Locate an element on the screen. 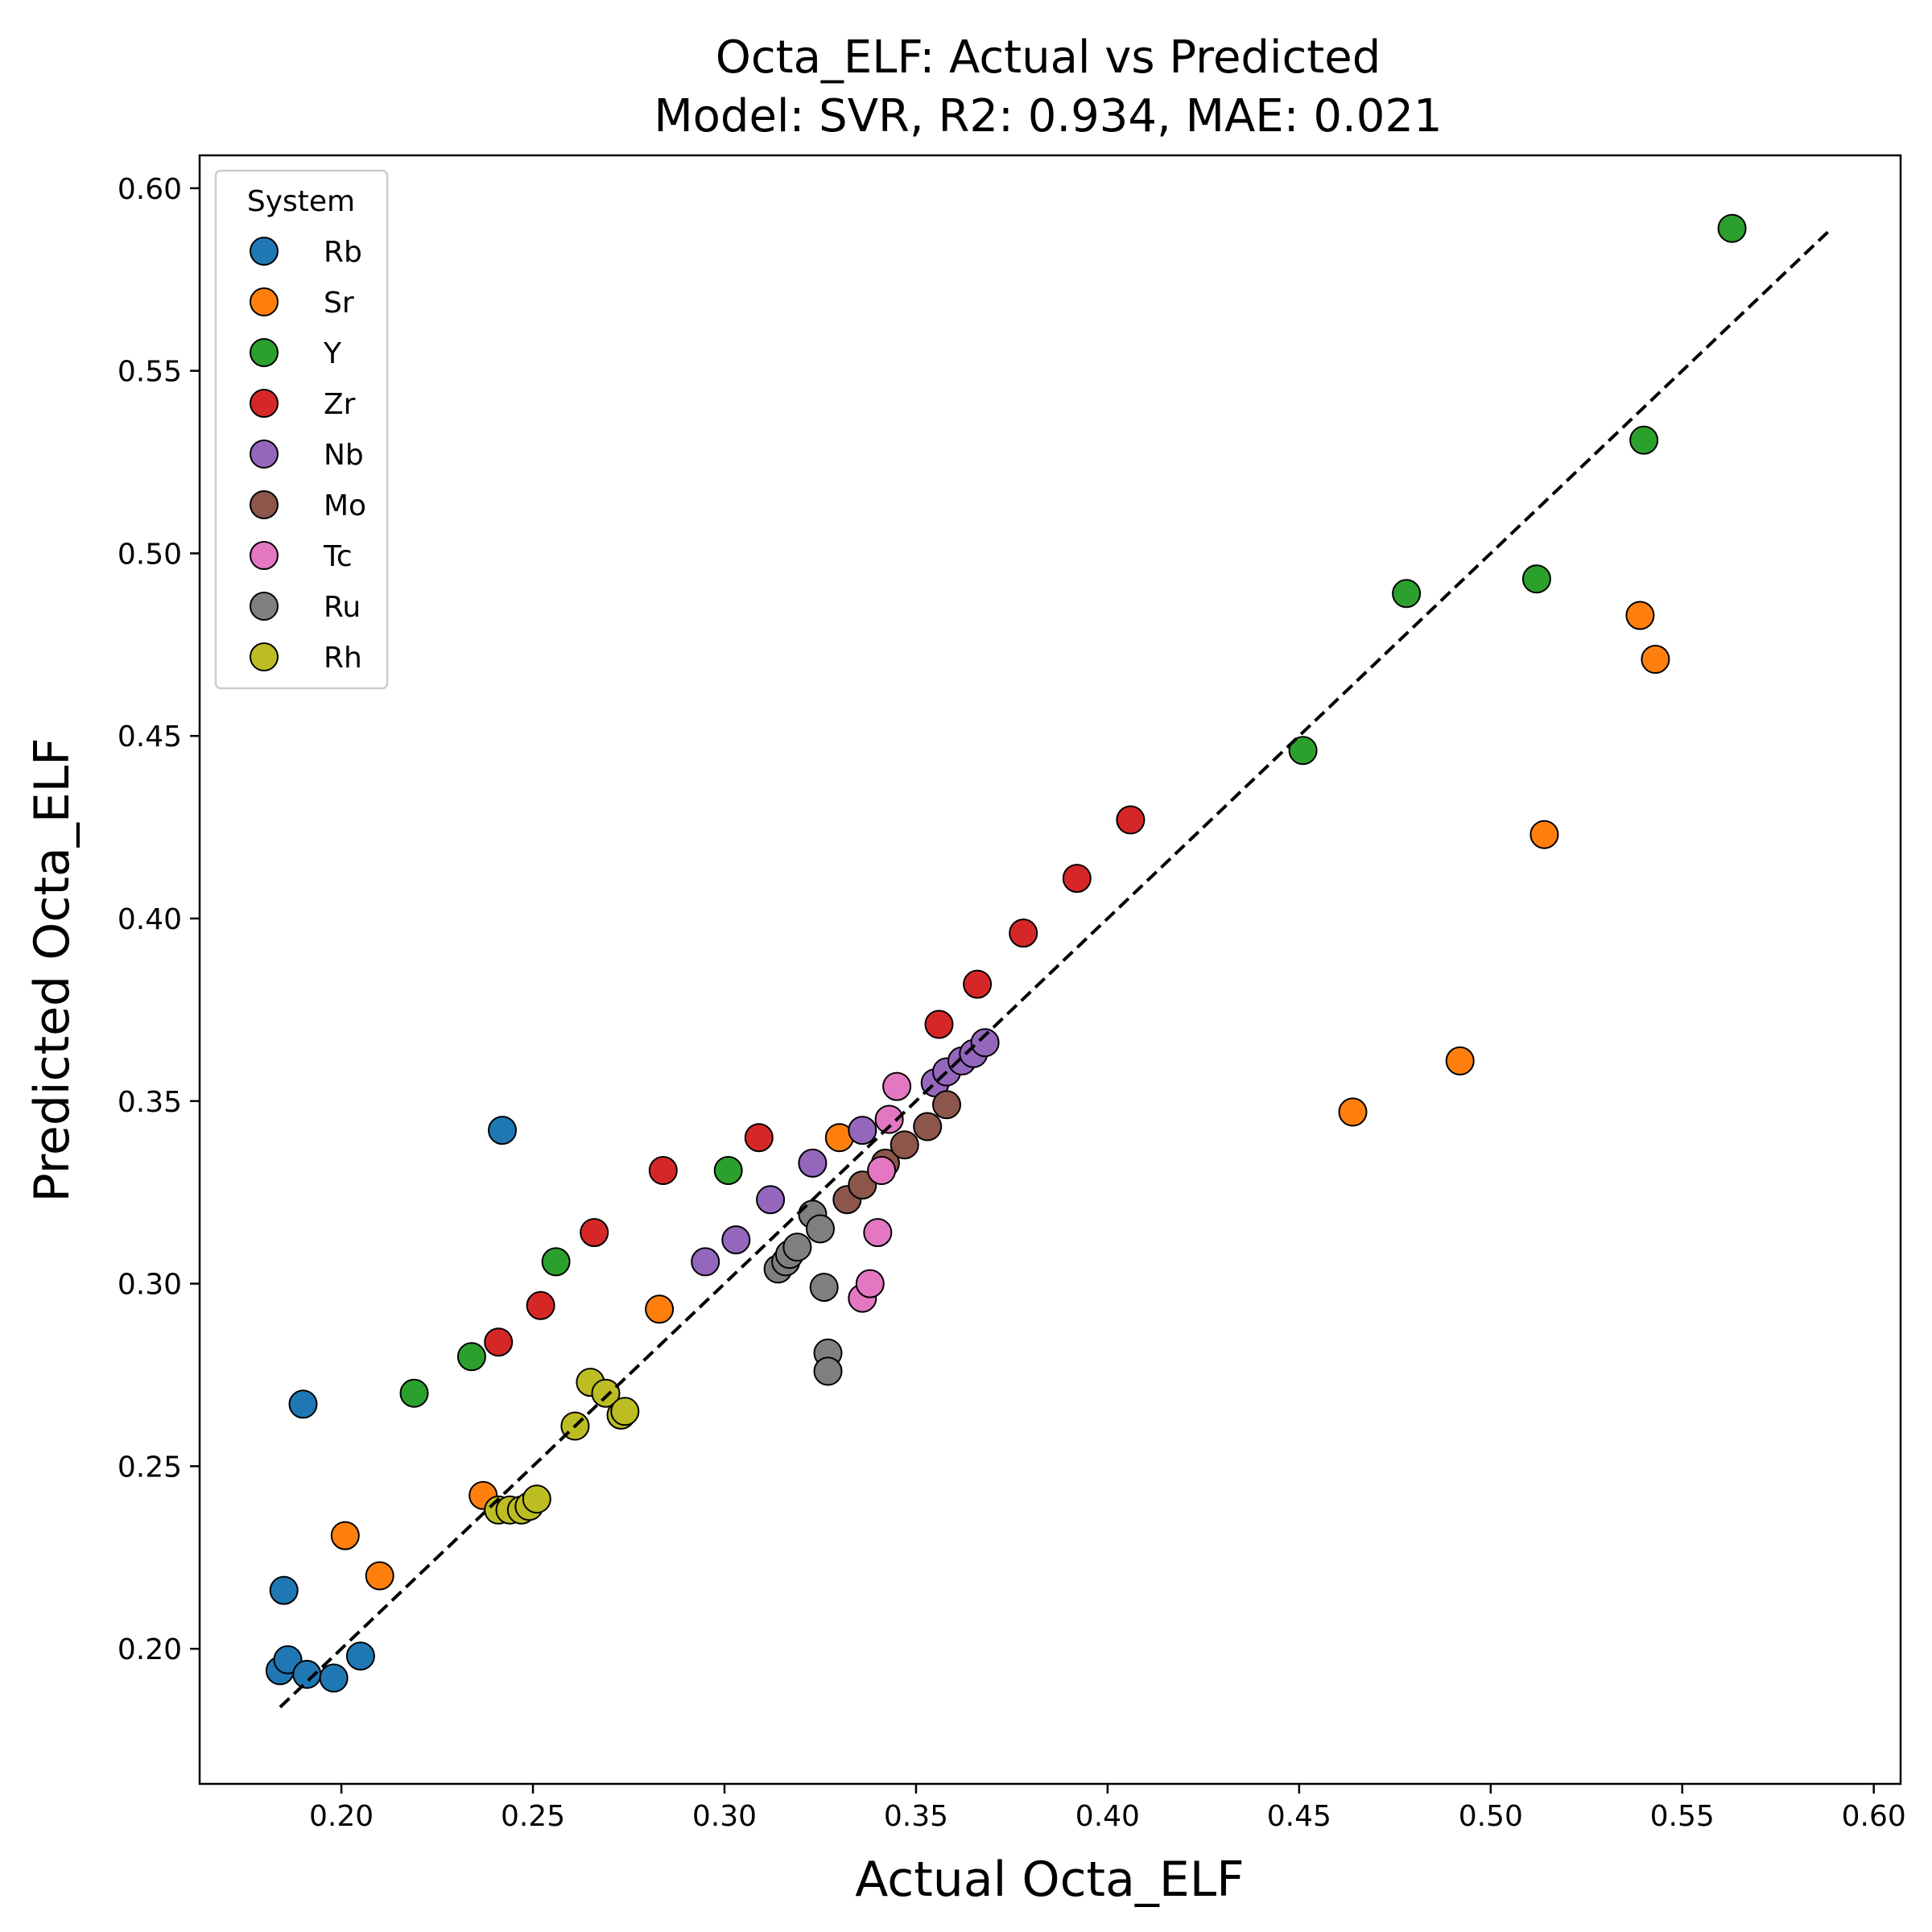 This screenshot has width=1932, height=1932. series-tc is located at coordinates (880, 1192).